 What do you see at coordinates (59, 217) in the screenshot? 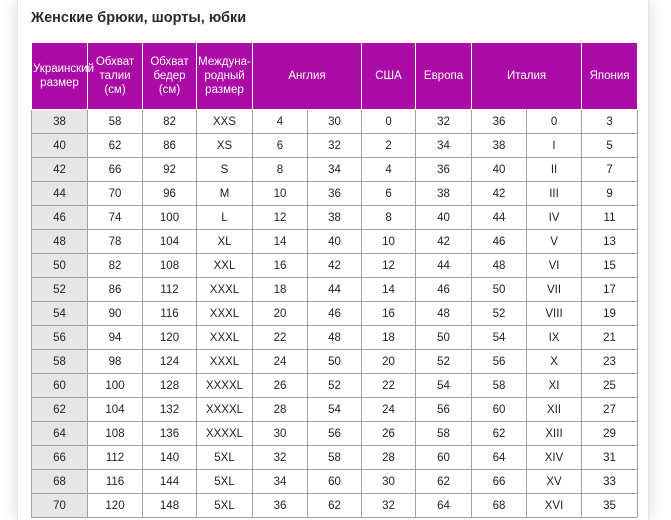
I see `cell-ukraine: 46` at bounding box center [59, 217].